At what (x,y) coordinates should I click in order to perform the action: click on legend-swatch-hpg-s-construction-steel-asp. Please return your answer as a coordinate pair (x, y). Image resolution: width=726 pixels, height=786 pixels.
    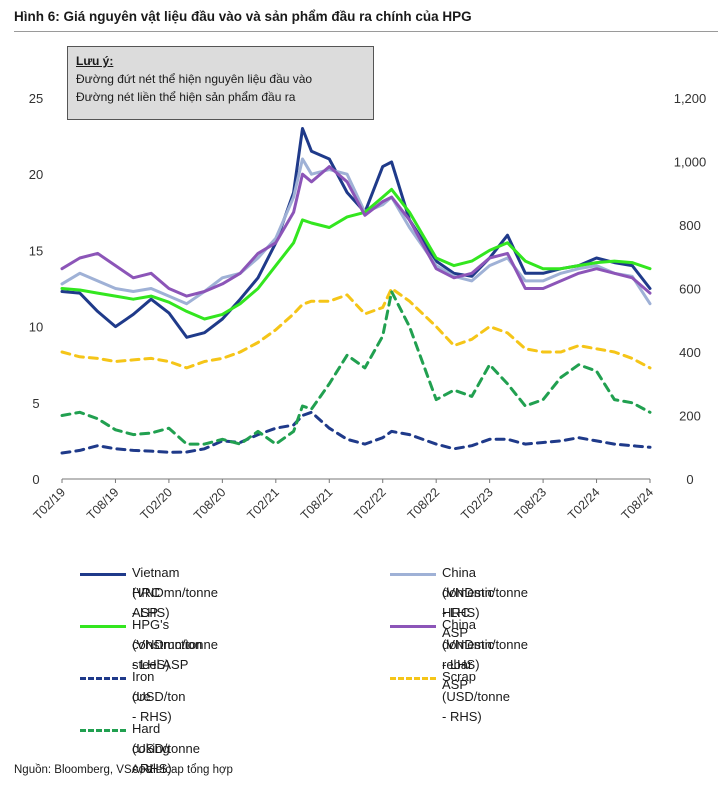
    Looking at the image, I should click on (103, 626).